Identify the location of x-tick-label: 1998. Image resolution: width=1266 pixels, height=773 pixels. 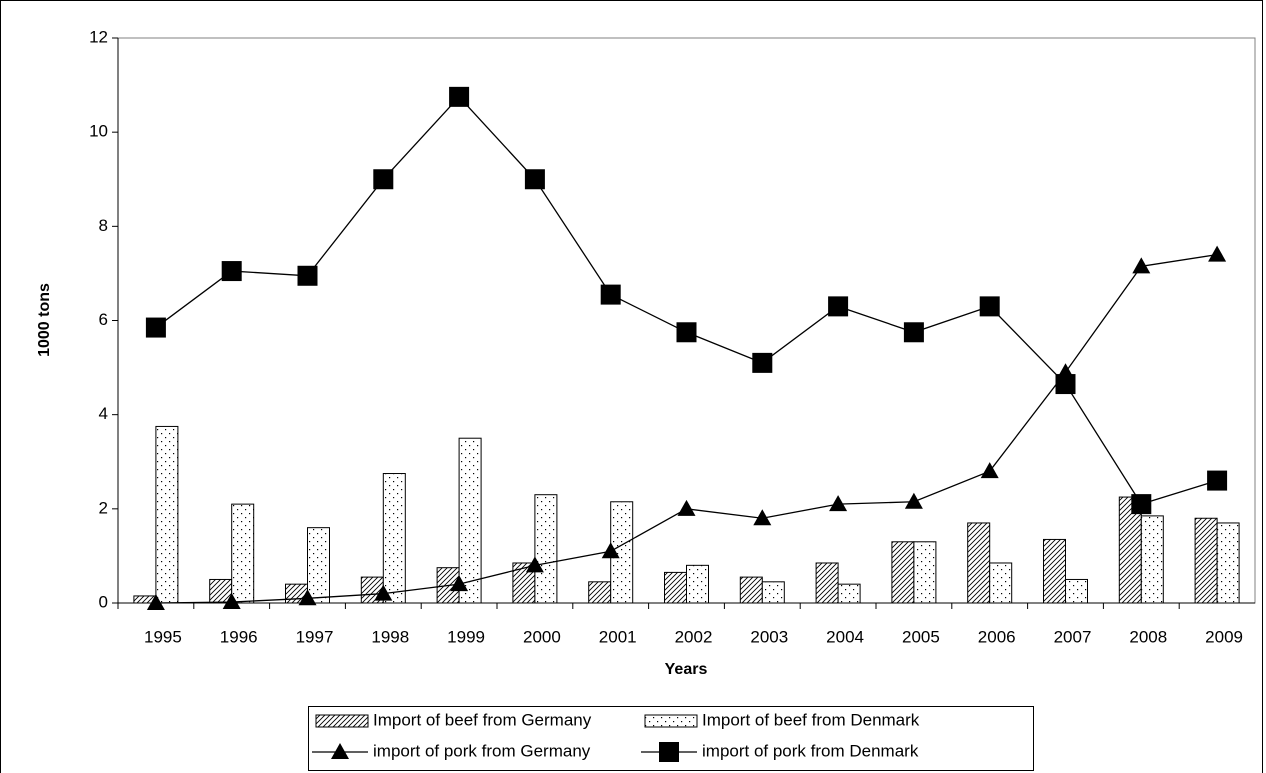
(390, 636).